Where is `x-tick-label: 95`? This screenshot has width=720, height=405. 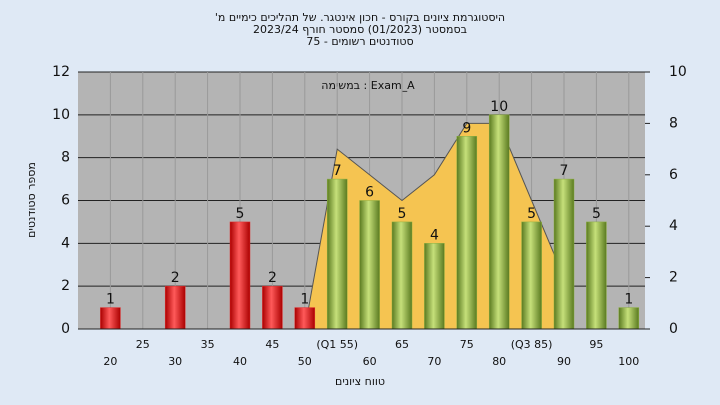 x-tick-label: 95 is located at coordinates (596, 344).